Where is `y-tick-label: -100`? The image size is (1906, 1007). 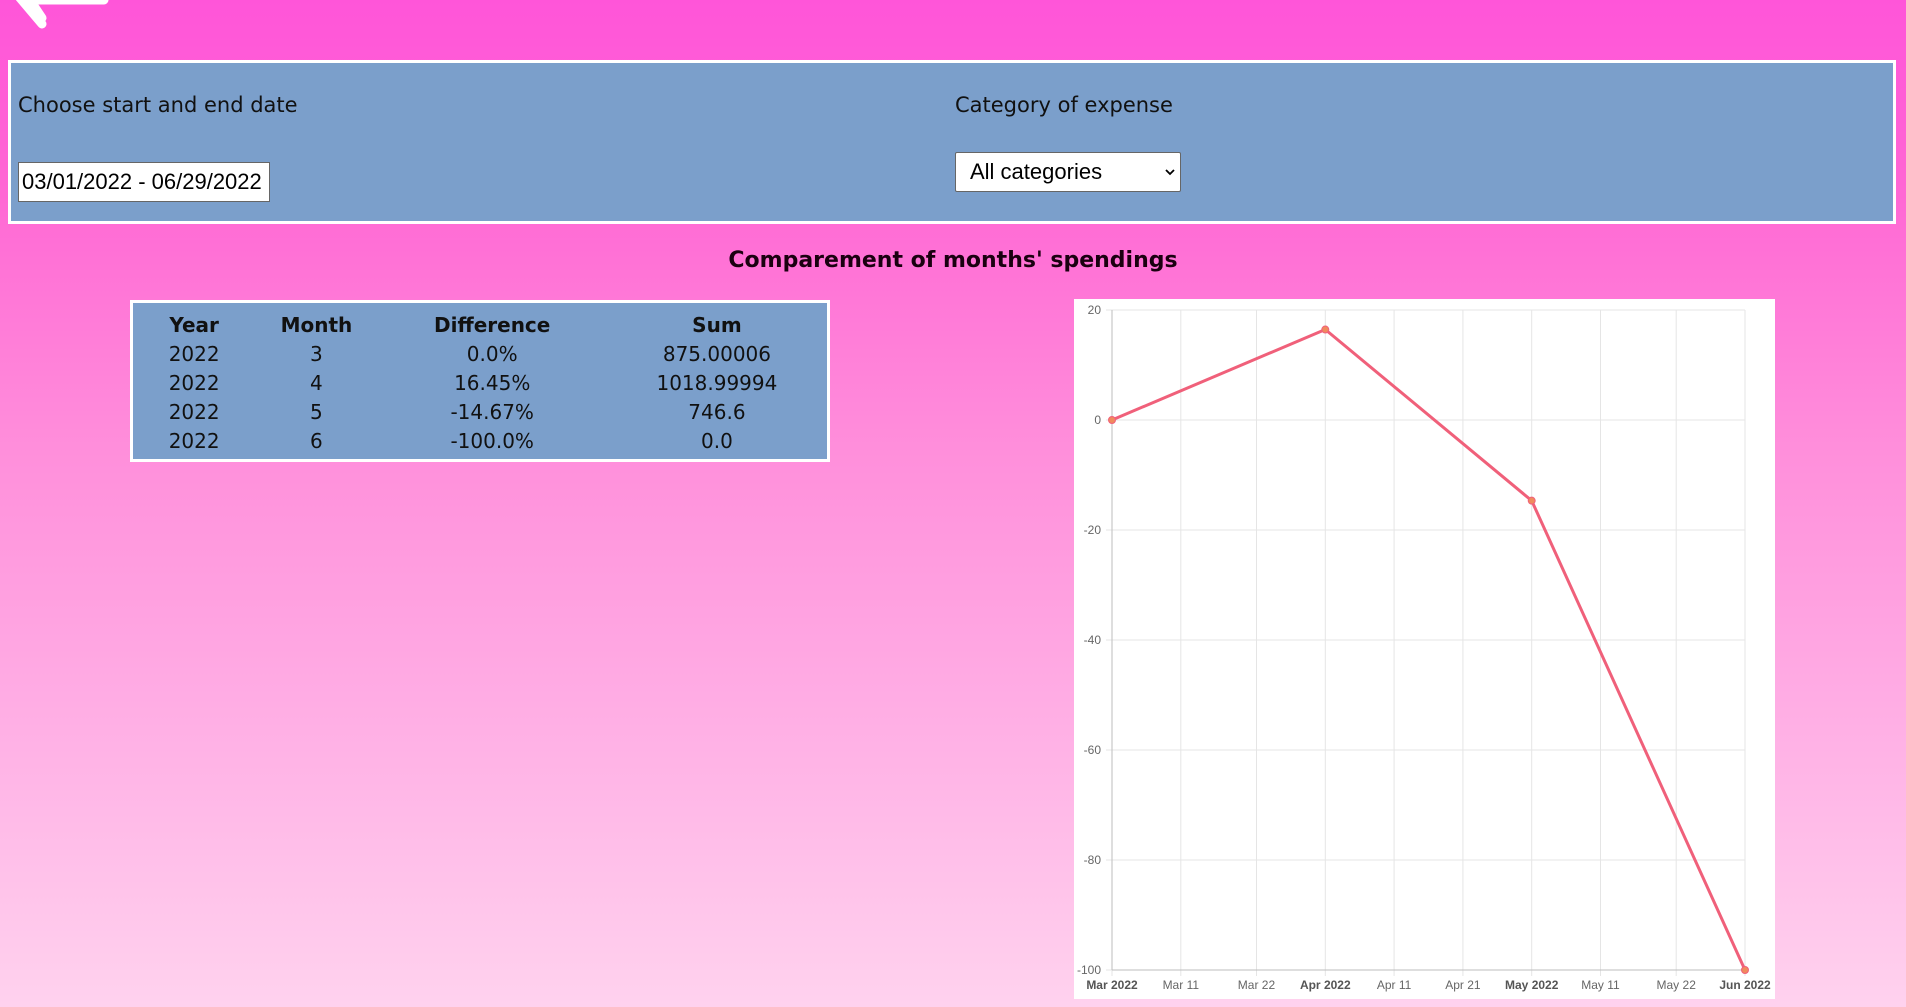 y-tick-label: -100 is located at coordinates (1089, 970).